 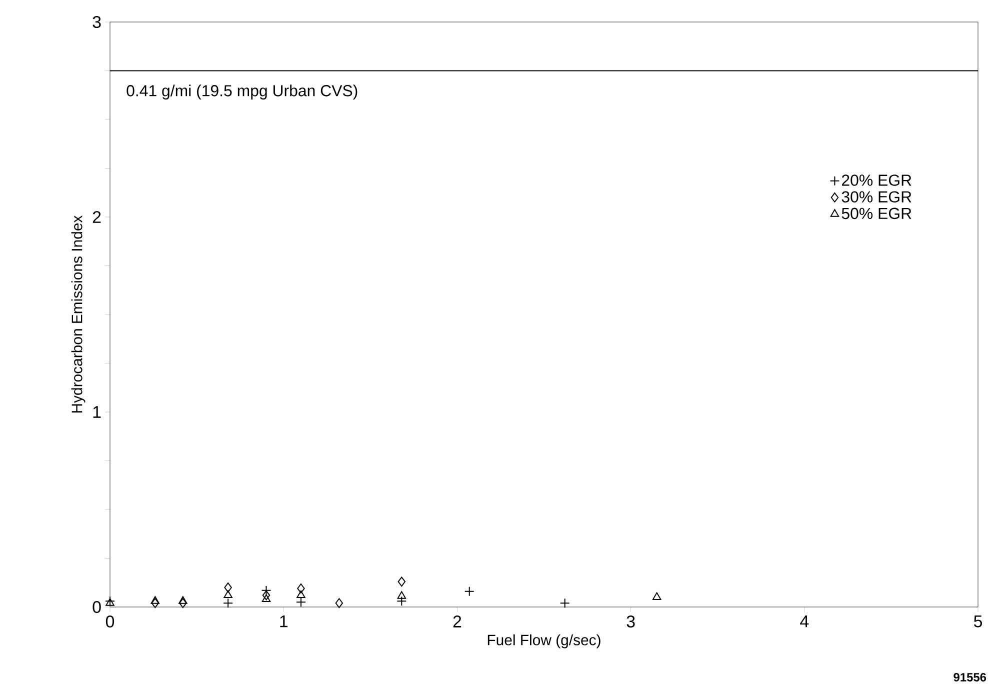 What do you see at coordinates (978, 622) in the screenshot?
I see `x-tick-label: 5` at bounding box center [978, 622].